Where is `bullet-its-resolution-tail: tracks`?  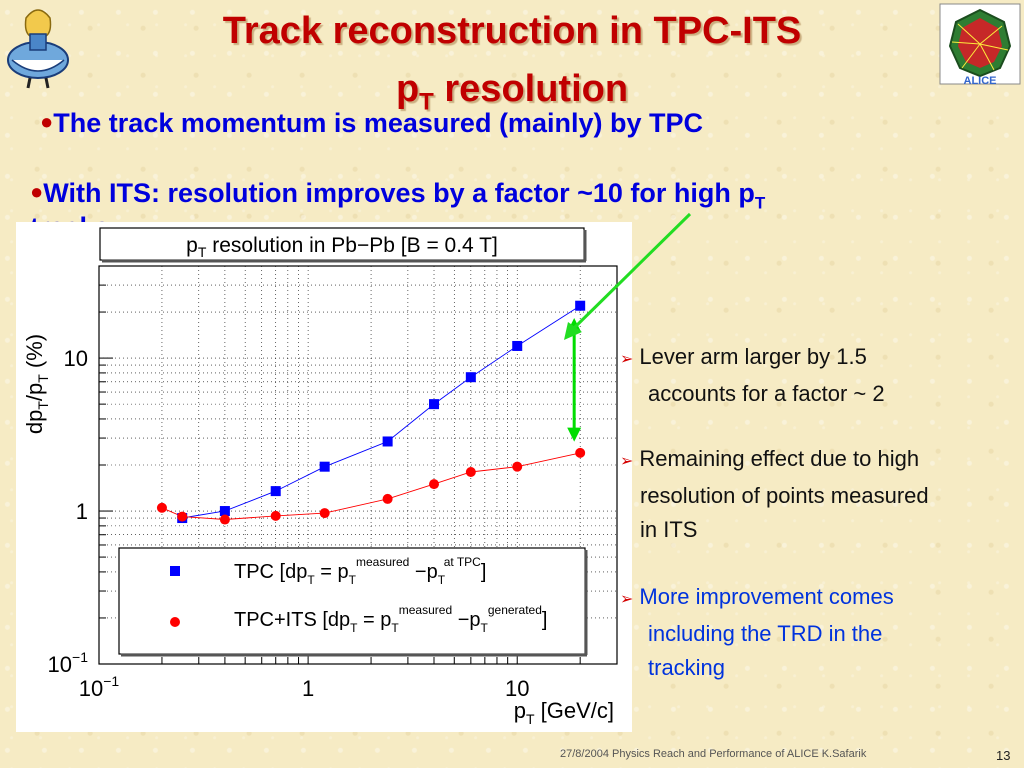 bullet-its-resolution-tail: tracks is located at coordinates (70, 218).